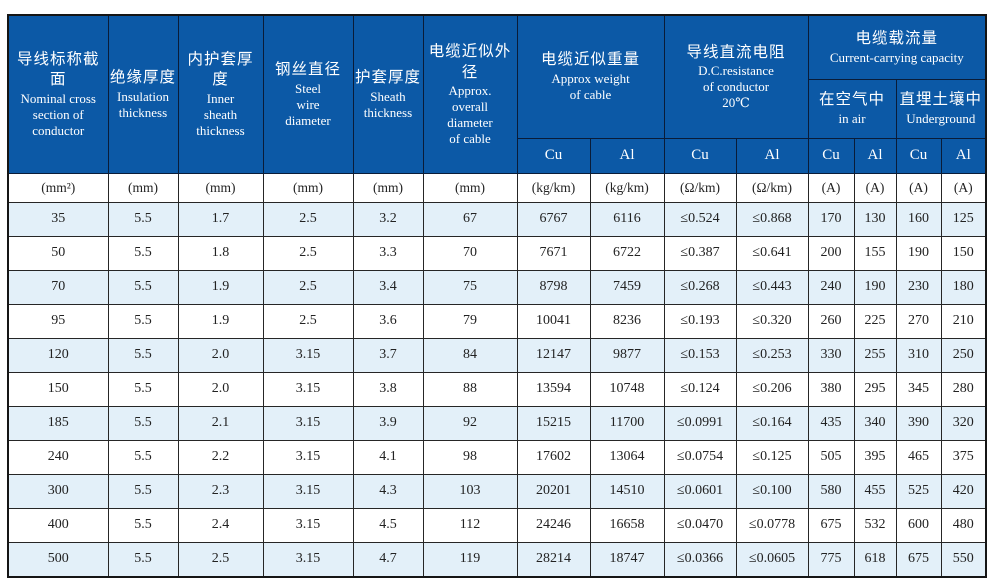  I want to click on data-cell: 3.7, so click(388, 355).